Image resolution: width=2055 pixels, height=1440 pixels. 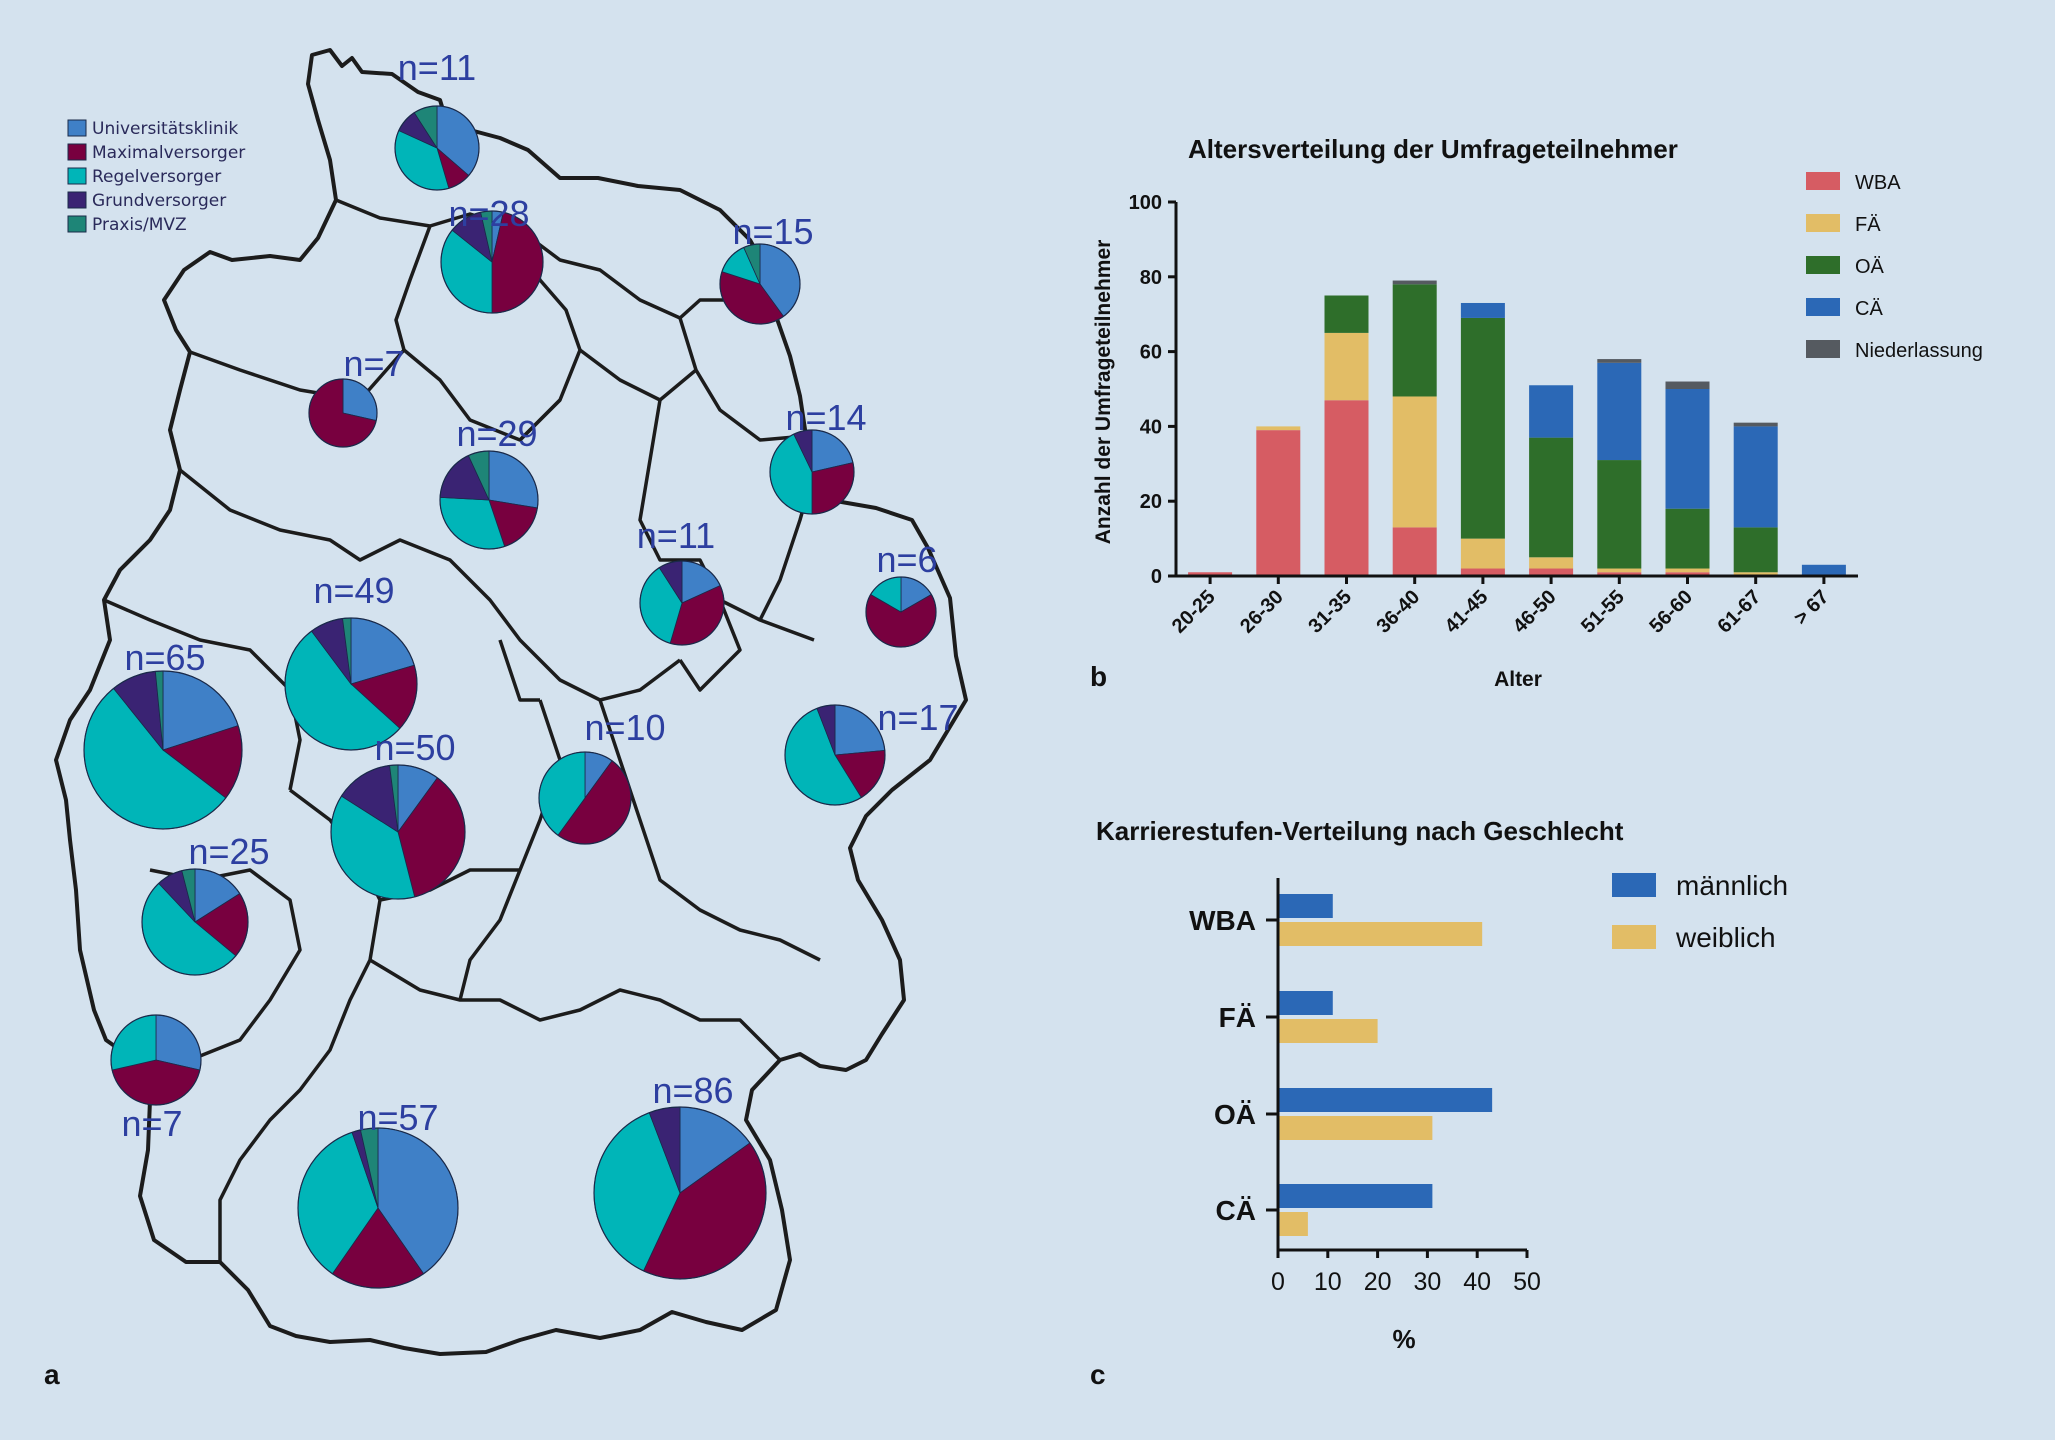 What do you see at coordinates (1823, 349) in the screenshot?
I see `legend-swatch-Niederlassung` at bounding box center [1823, 349].